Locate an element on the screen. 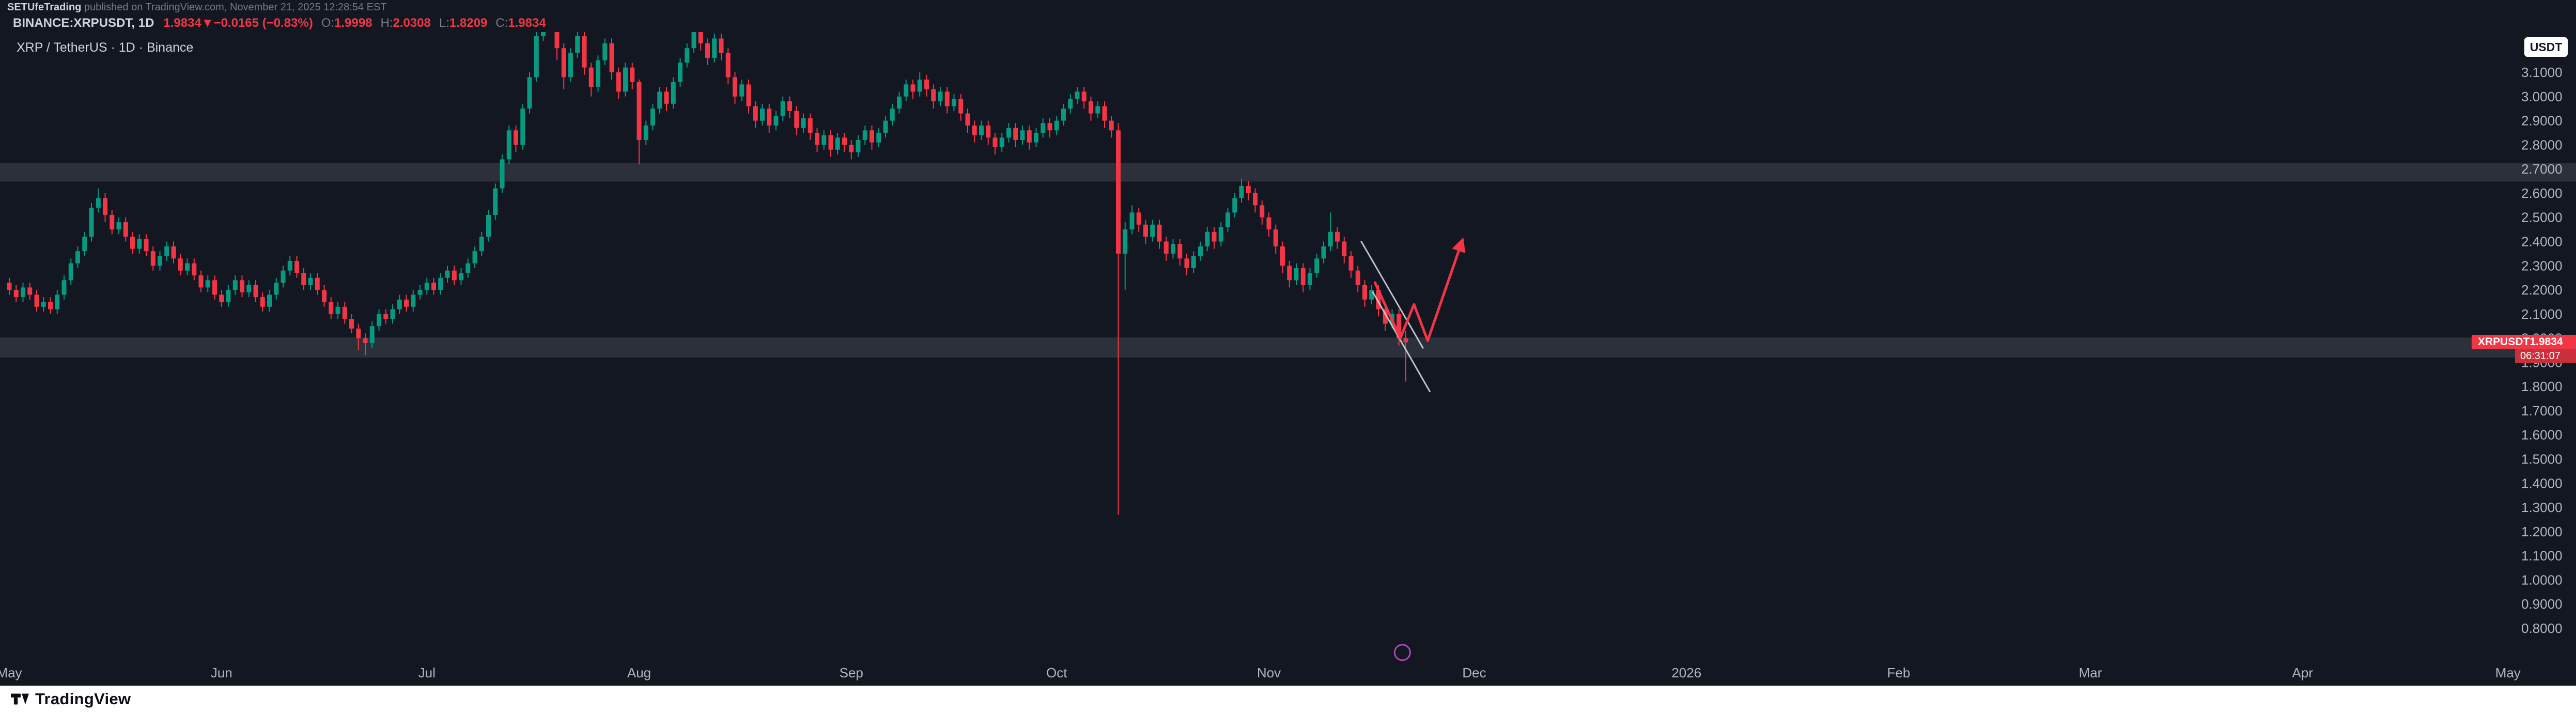 The image size is (2576, 712). currency-toggle-button: USDT is located at coordinates (2546, 47).